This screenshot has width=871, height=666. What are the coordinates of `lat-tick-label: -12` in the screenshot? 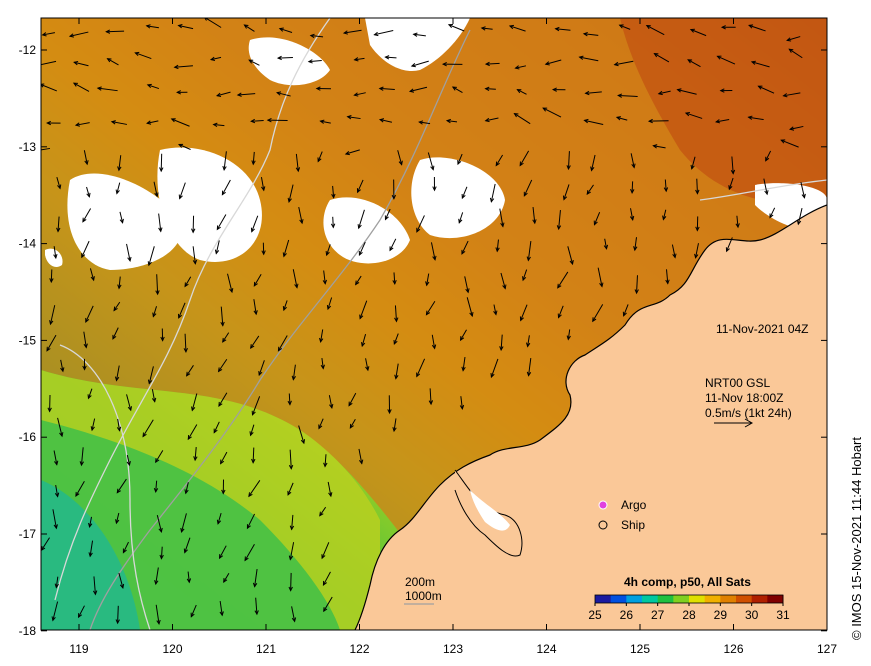 It's located at (28, 50).